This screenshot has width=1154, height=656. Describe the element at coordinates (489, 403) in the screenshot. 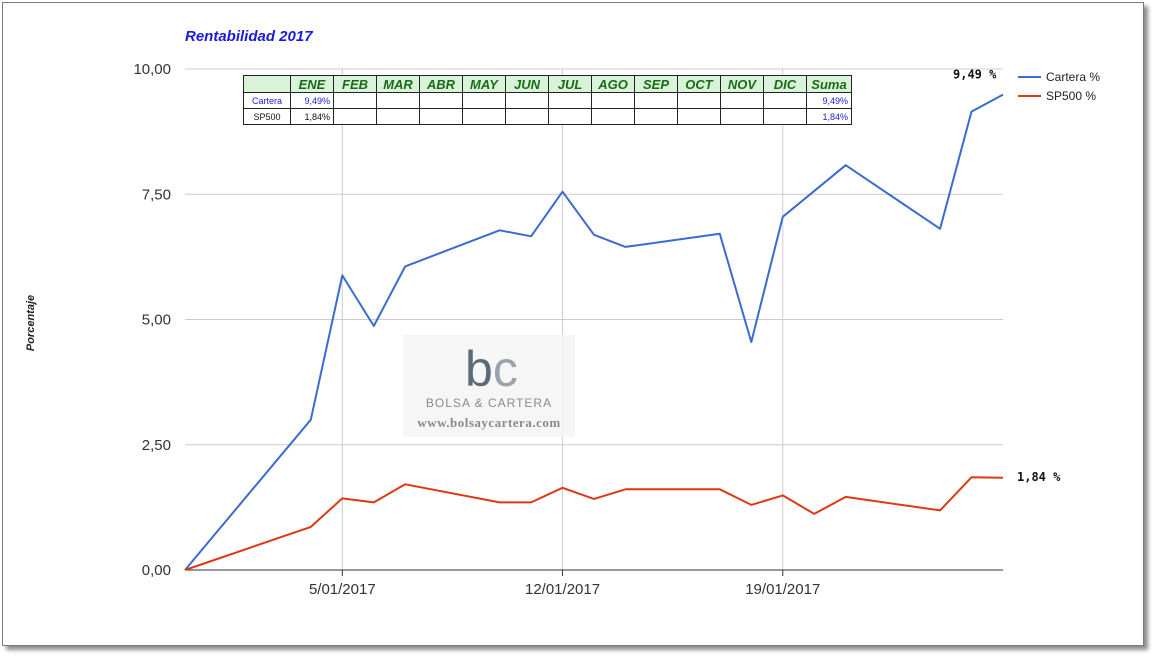

I see `watermark-brand: BOLSA & CARTERA` at that location.